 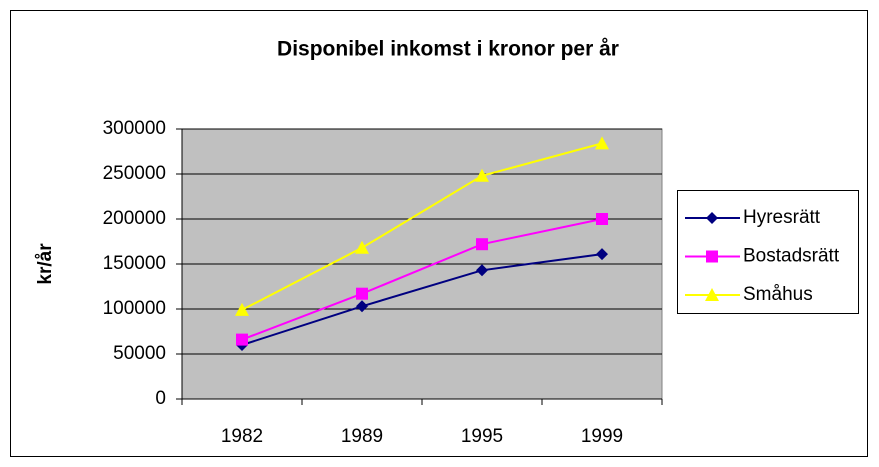 What do you see at coordinates (134, 308) in the screenshot?
I see `y-tick-label: 100000` at bounding box center [134, 308].